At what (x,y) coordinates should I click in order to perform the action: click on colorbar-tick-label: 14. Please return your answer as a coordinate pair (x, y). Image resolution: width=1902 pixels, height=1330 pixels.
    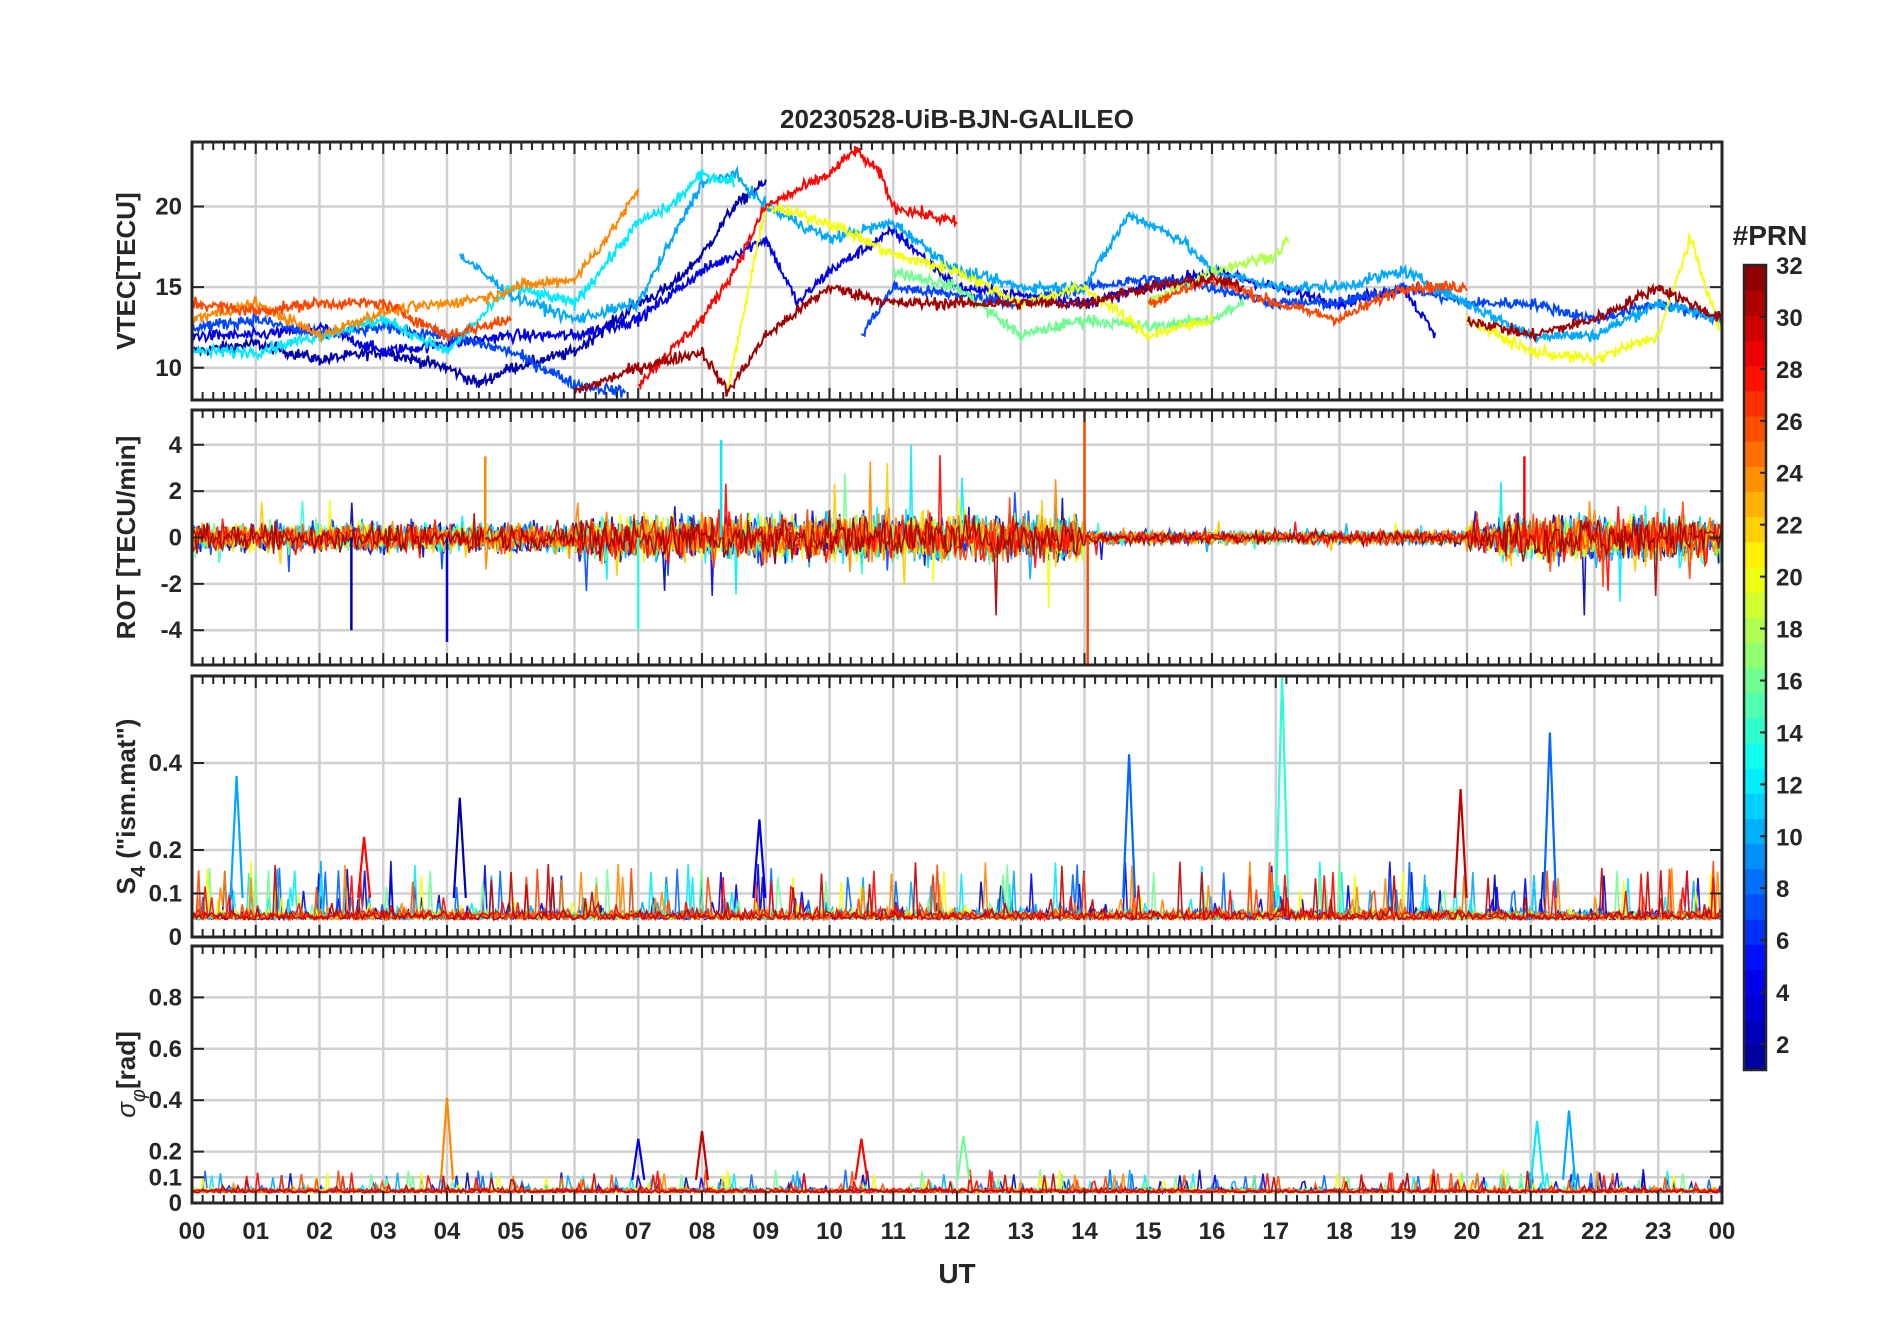
    Looking at the image, I should click on (1789, 733).